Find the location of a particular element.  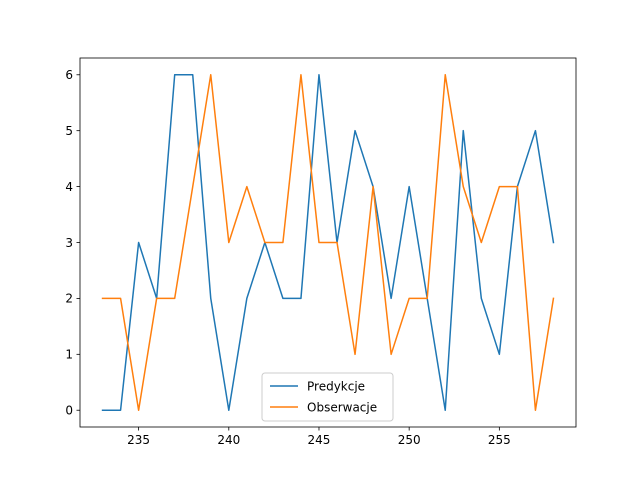

y-tick-label: 0 is located at coordinates (69, 411).